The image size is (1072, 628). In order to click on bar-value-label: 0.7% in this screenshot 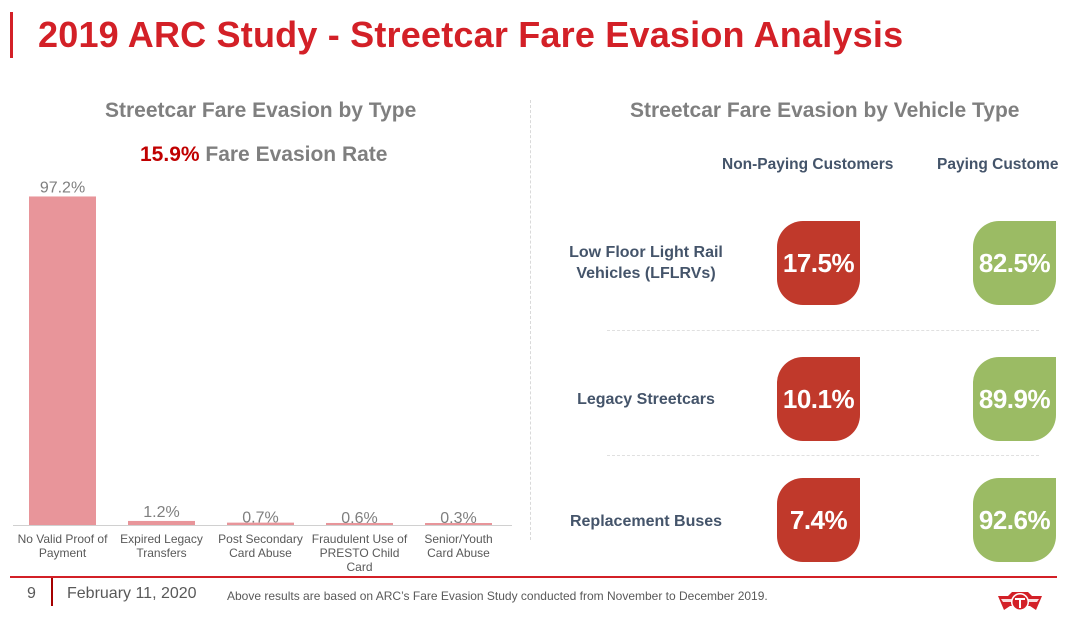, I will do `click(260, 518)`.